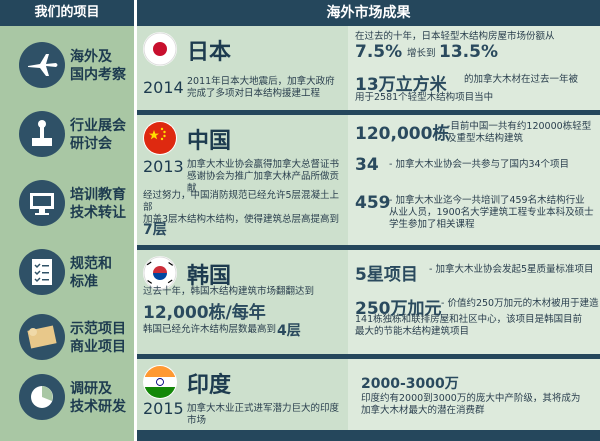 The height and width of the screenshot is (441, 600). What do you see at coordinates (410, 384) in the screenshot?
I see `india-stat-middle-class: 2000-3000万` at bounding box center [410, 384].